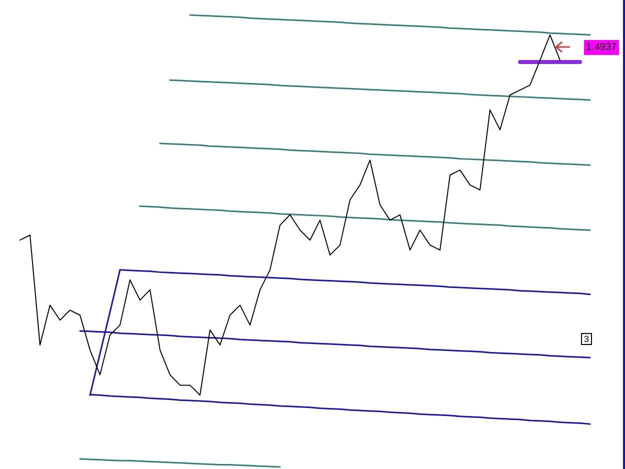  What do you see at coordinates (586, 339) in the screenshot?
I see `annotation: 3` at bounding box center [586, 339].